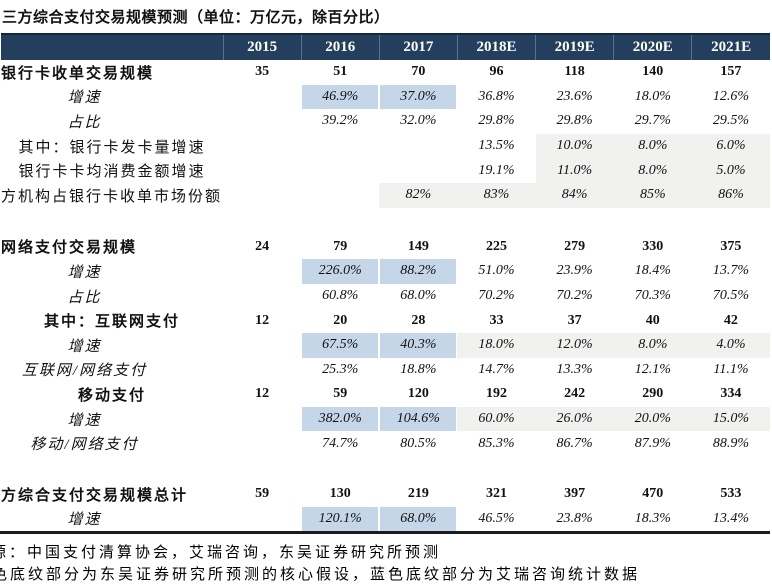  Describe the element at coordinates (386, 554) in the screenshot. I see `source-note: 源：中国支付清算协会，艾瑞咨询，东吴证券研究所预测` at that location.